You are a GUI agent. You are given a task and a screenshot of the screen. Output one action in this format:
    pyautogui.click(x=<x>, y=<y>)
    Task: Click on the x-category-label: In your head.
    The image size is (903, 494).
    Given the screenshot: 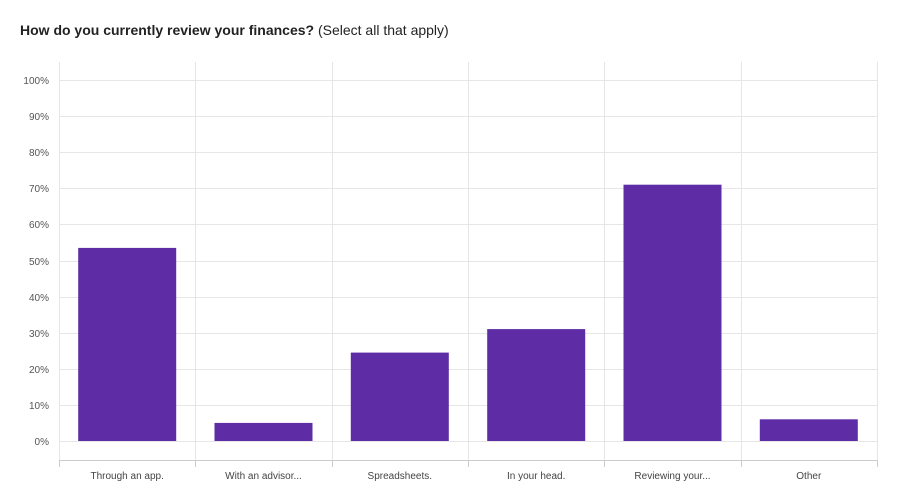 What is the action you would take?
    pyautogui.click(x=536, y=476)
    